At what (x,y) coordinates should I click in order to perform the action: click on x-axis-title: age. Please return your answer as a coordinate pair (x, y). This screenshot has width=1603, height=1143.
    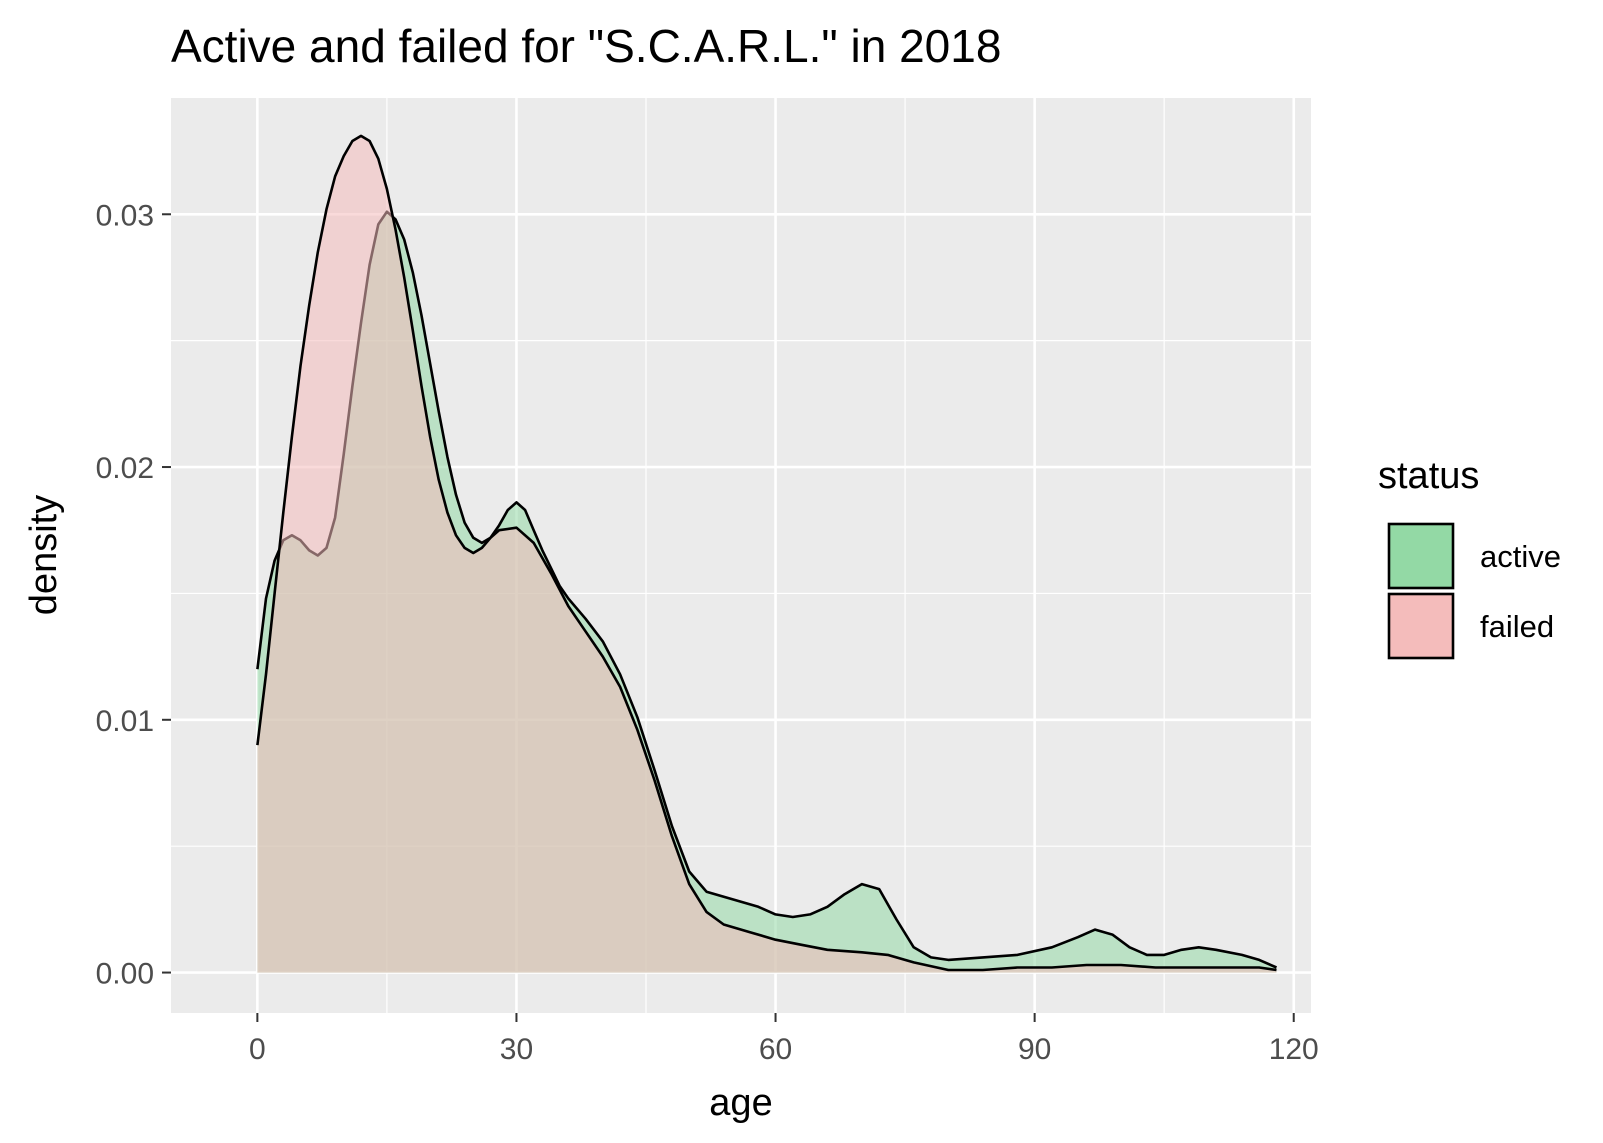
    Looking at the image, I should click on (740, 1103).